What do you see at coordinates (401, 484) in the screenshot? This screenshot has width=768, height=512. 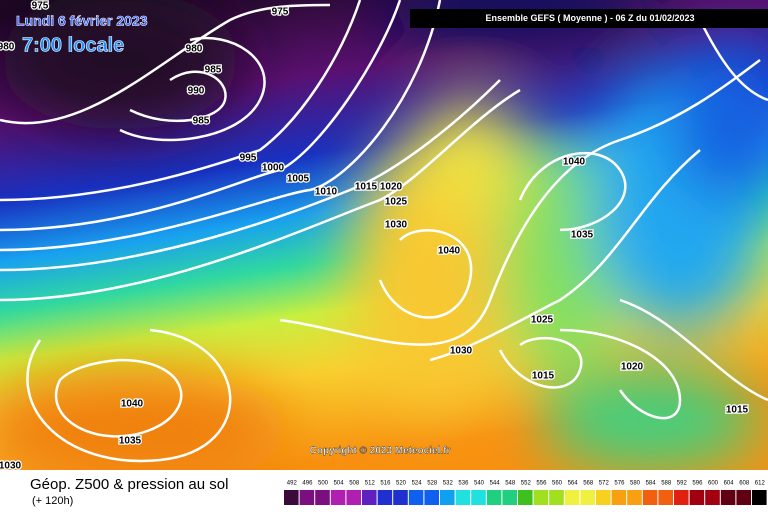 I see `colorbar-tick-label: 520` at bounding box center [401, 484].